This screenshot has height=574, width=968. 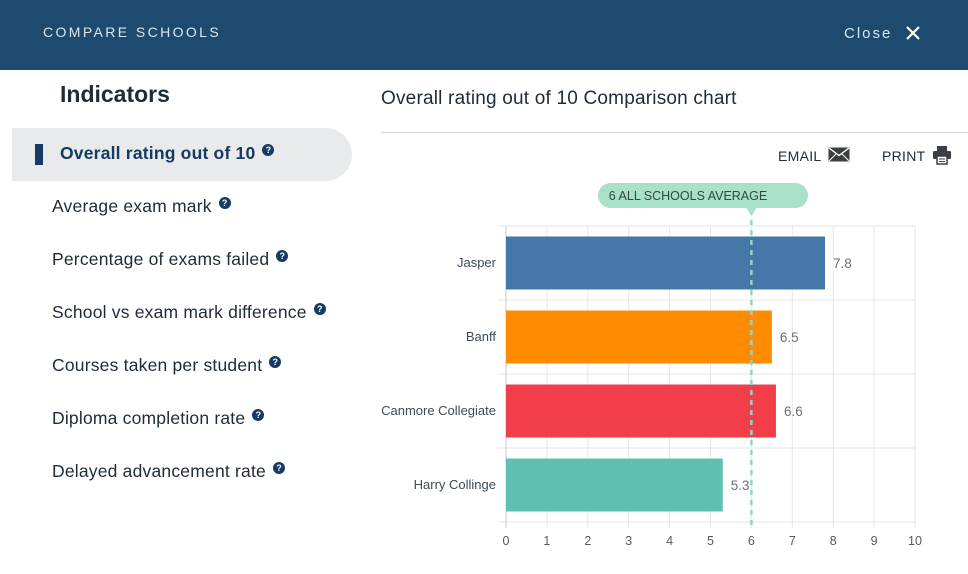 I want to click on close-label: Close, so click(x=868, y=33).